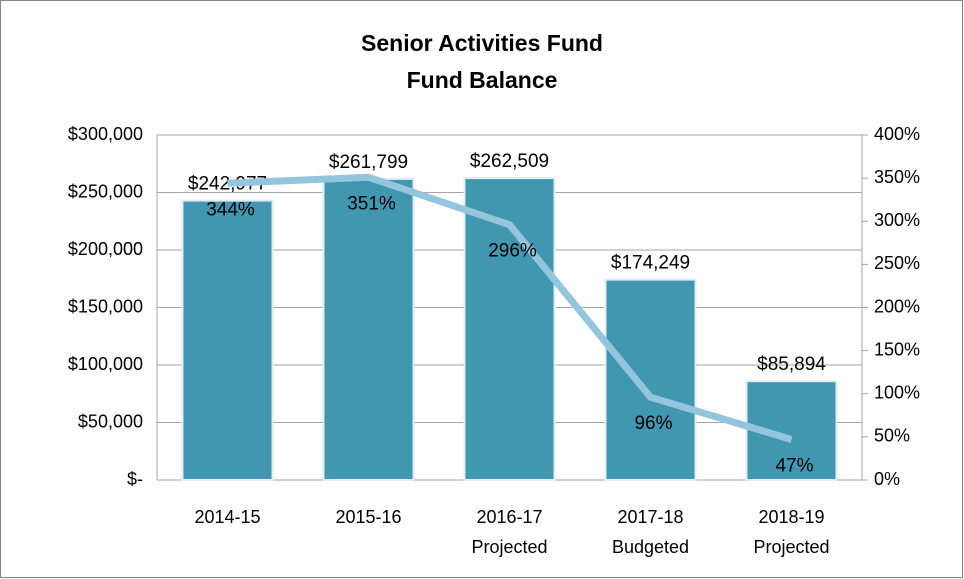  I want to click on data-label: $261,799, so click(368, 162).